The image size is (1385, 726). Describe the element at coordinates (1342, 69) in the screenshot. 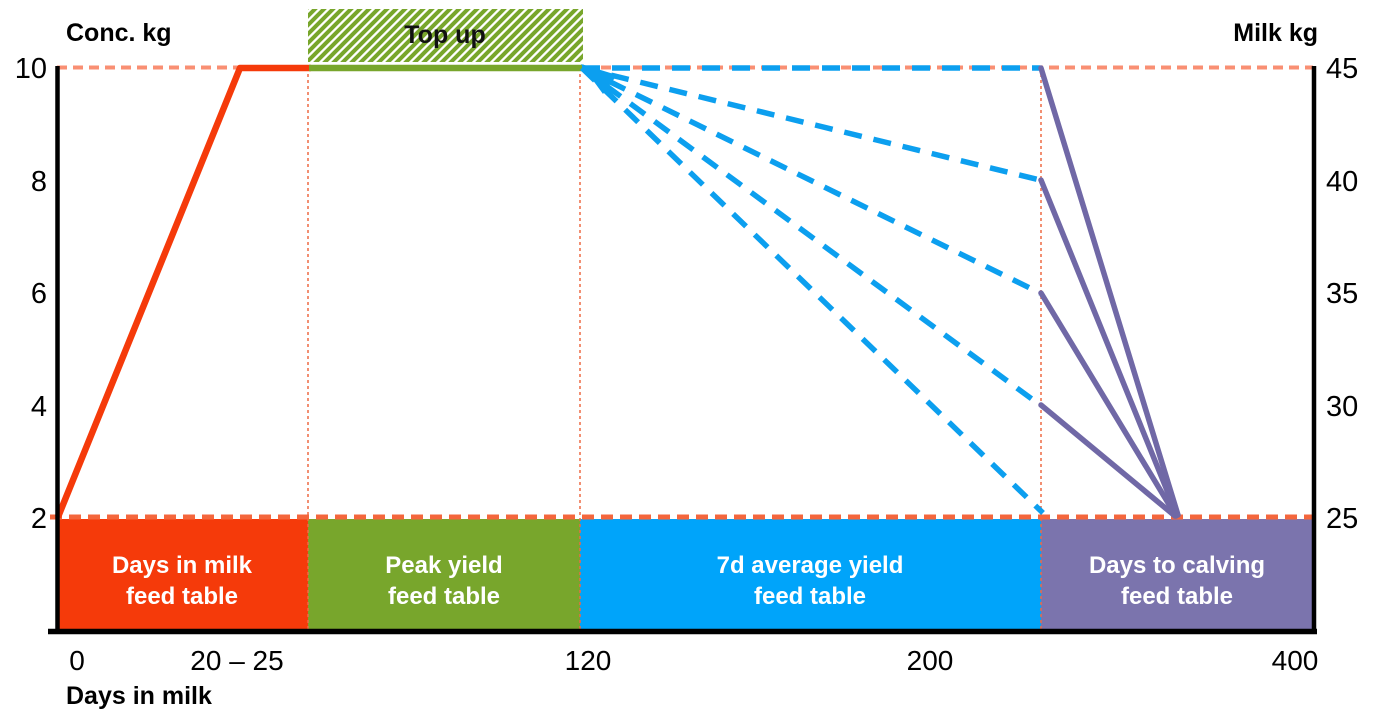

I see `right-tick-45: 45` at that location.